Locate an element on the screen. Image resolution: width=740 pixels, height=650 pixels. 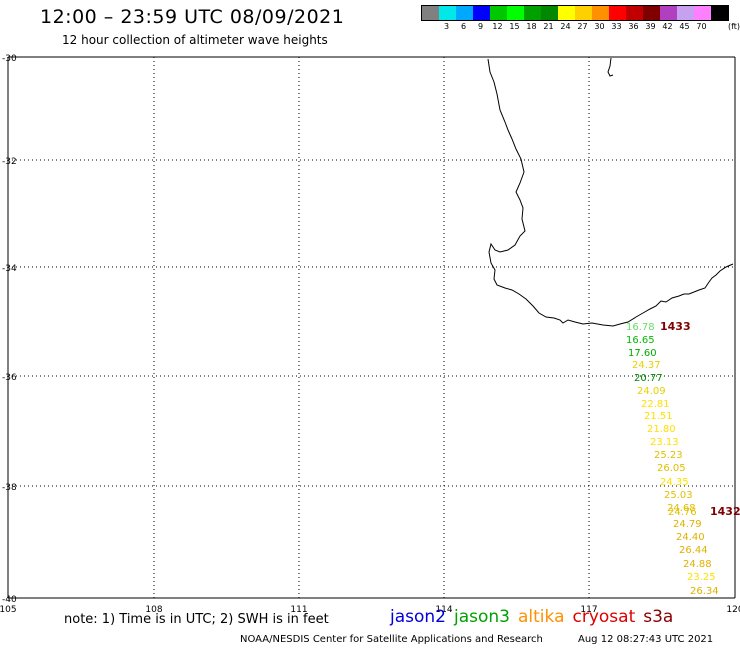
legend-label: 6 is located at coordinates (463, 26).